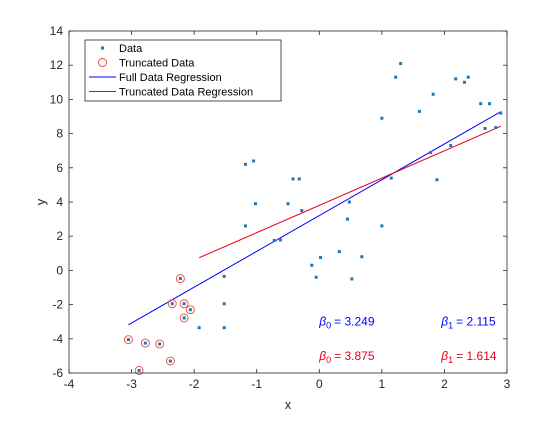 The image size is (560, 425). Describe the element at coordinates (186, 93) in the screenshot. I see `legend-label: Truncated Data Regression` at that location.